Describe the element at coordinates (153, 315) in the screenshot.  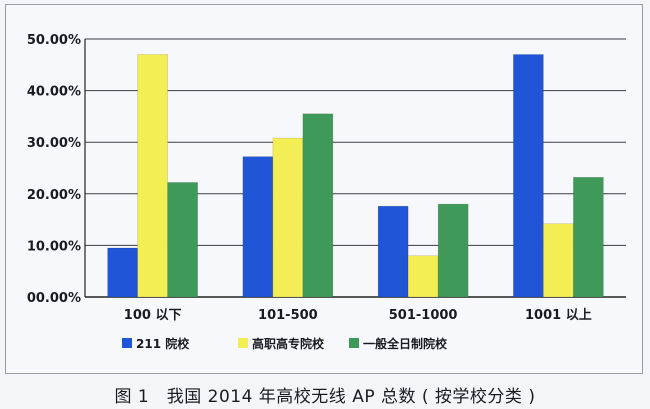
I see `x-tick-label: 100 以下` at that location.